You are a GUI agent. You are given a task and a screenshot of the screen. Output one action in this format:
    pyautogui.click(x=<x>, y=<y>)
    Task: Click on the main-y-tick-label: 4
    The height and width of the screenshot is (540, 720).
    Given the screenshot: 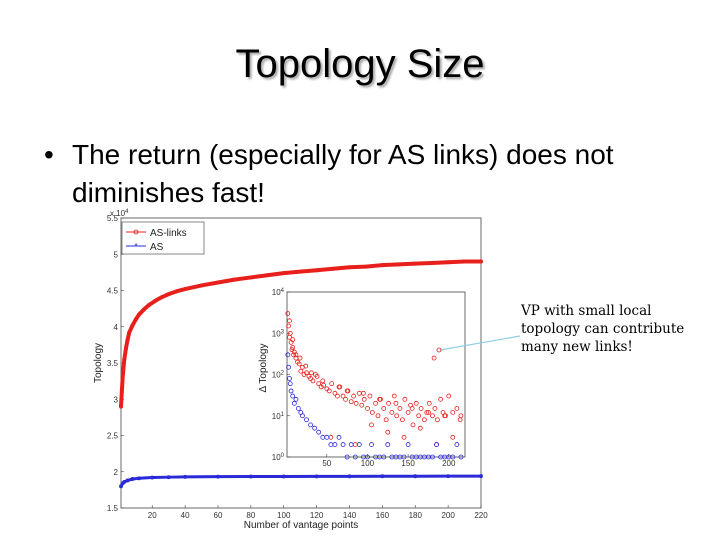 What is the action you would take?
    pyautogui.click(x=116, y=327)
    